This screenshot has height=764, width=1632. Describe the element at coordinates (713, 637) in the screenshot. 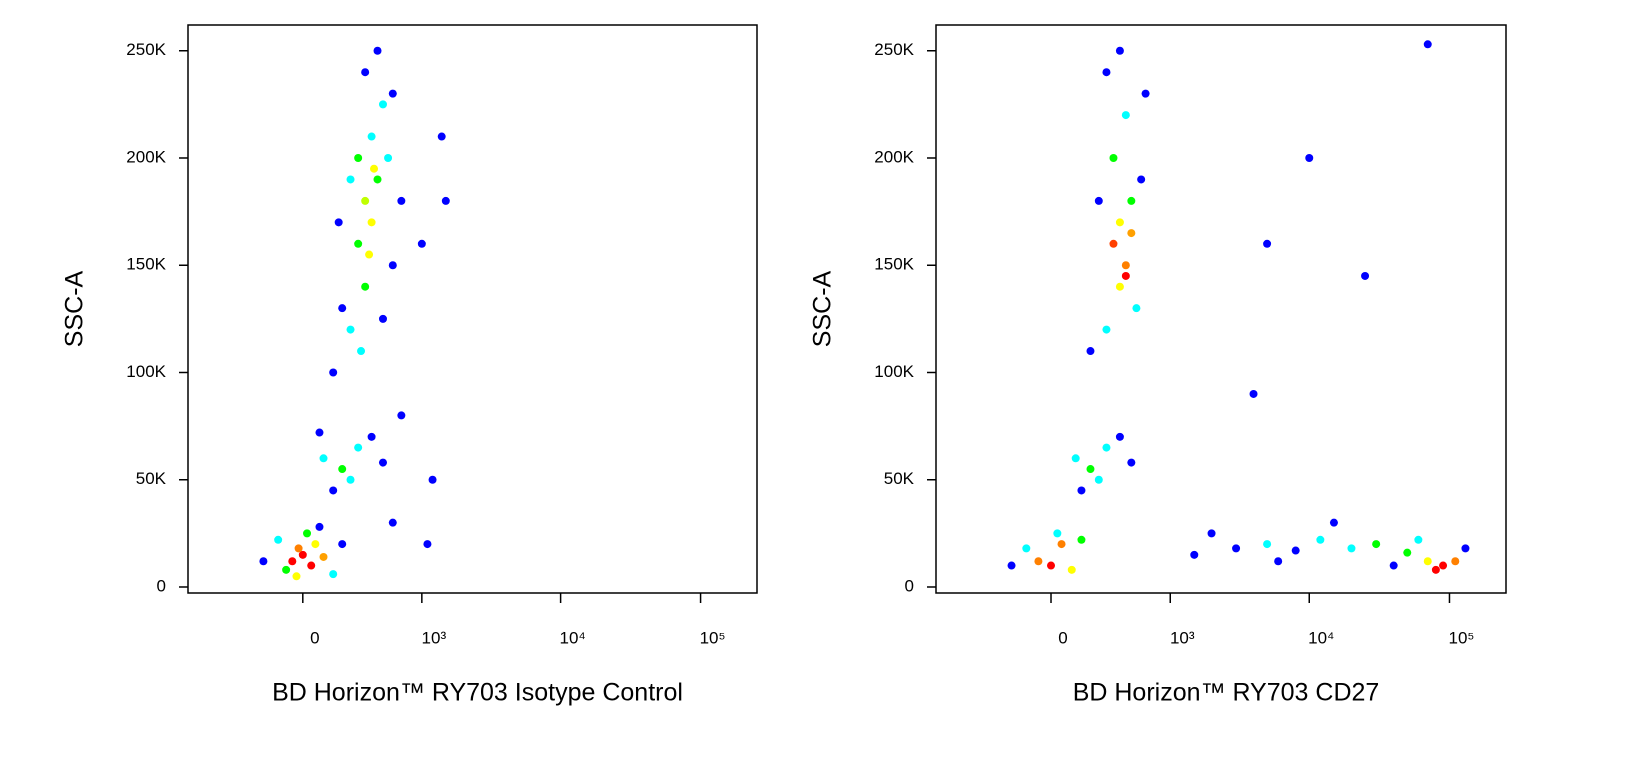

I see `x-tick-label: 10⁵` at that location.